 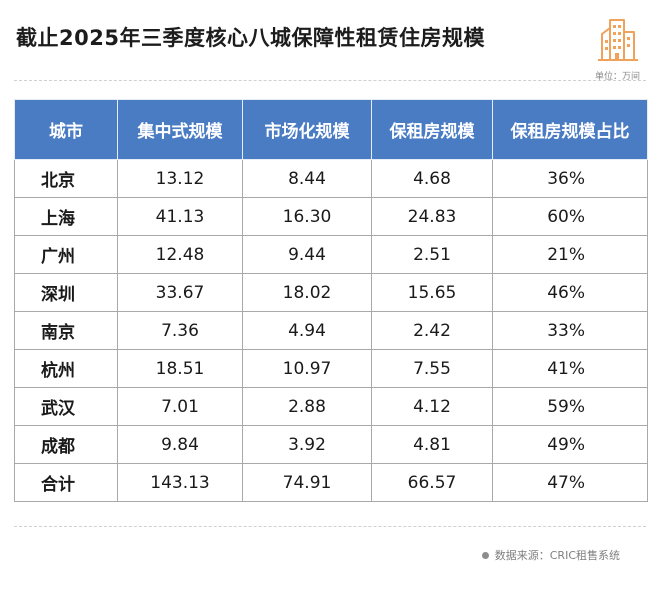 What do you see at coordinates (66, 292) in the screenshot?
I see `city-cell: 深圳` at bounding box center [66, 292].